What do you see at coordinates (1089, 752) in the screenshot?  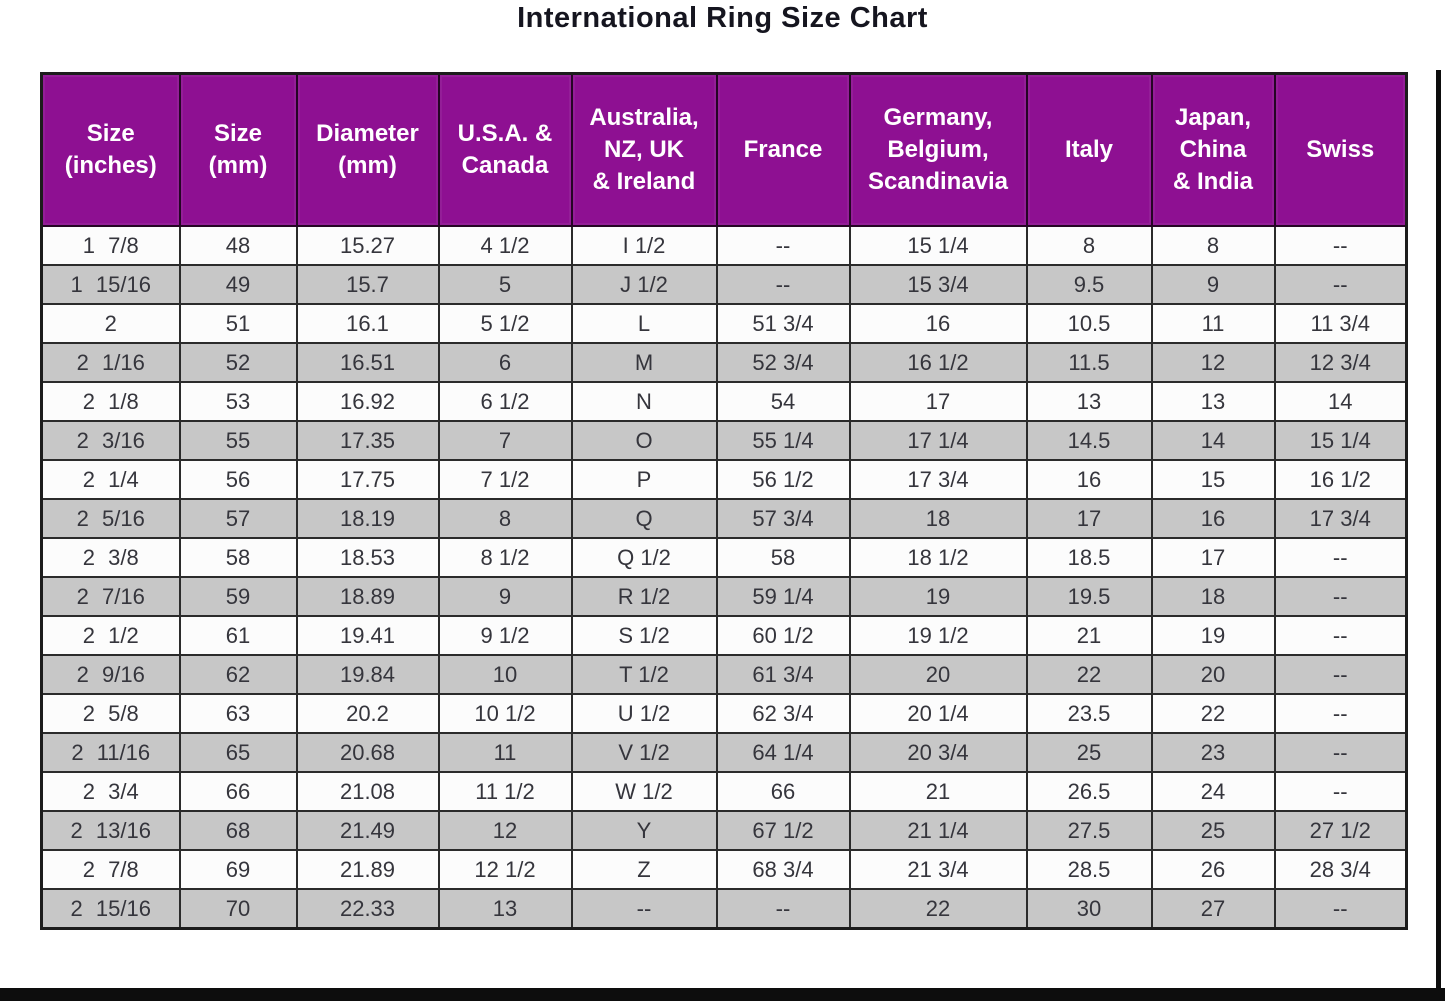 I see `table-cell: 25` at bounding box center [1089, 752].